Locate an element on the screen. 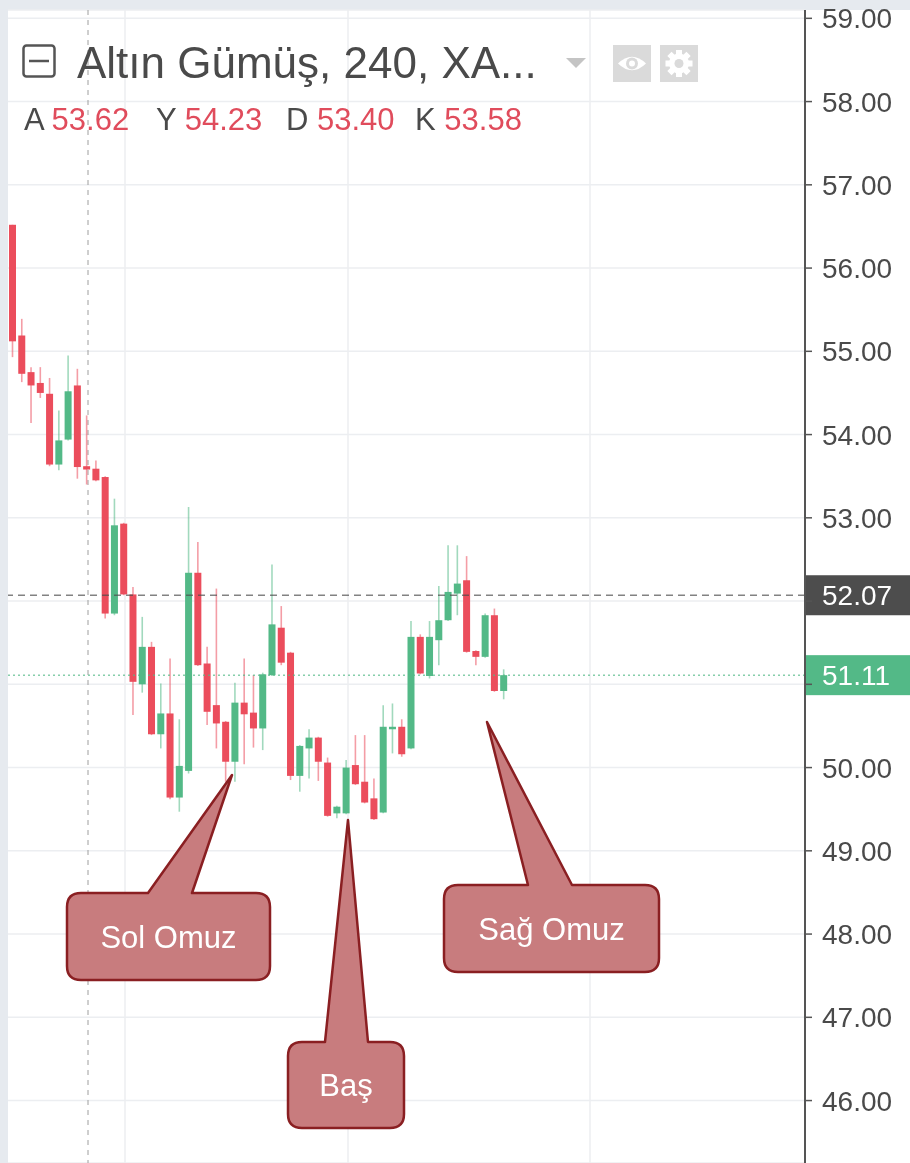 Image resolution: width=910 pixels, height=1163 pixels. ref-line-label: 51.11 is located at coordinates (856, 676).